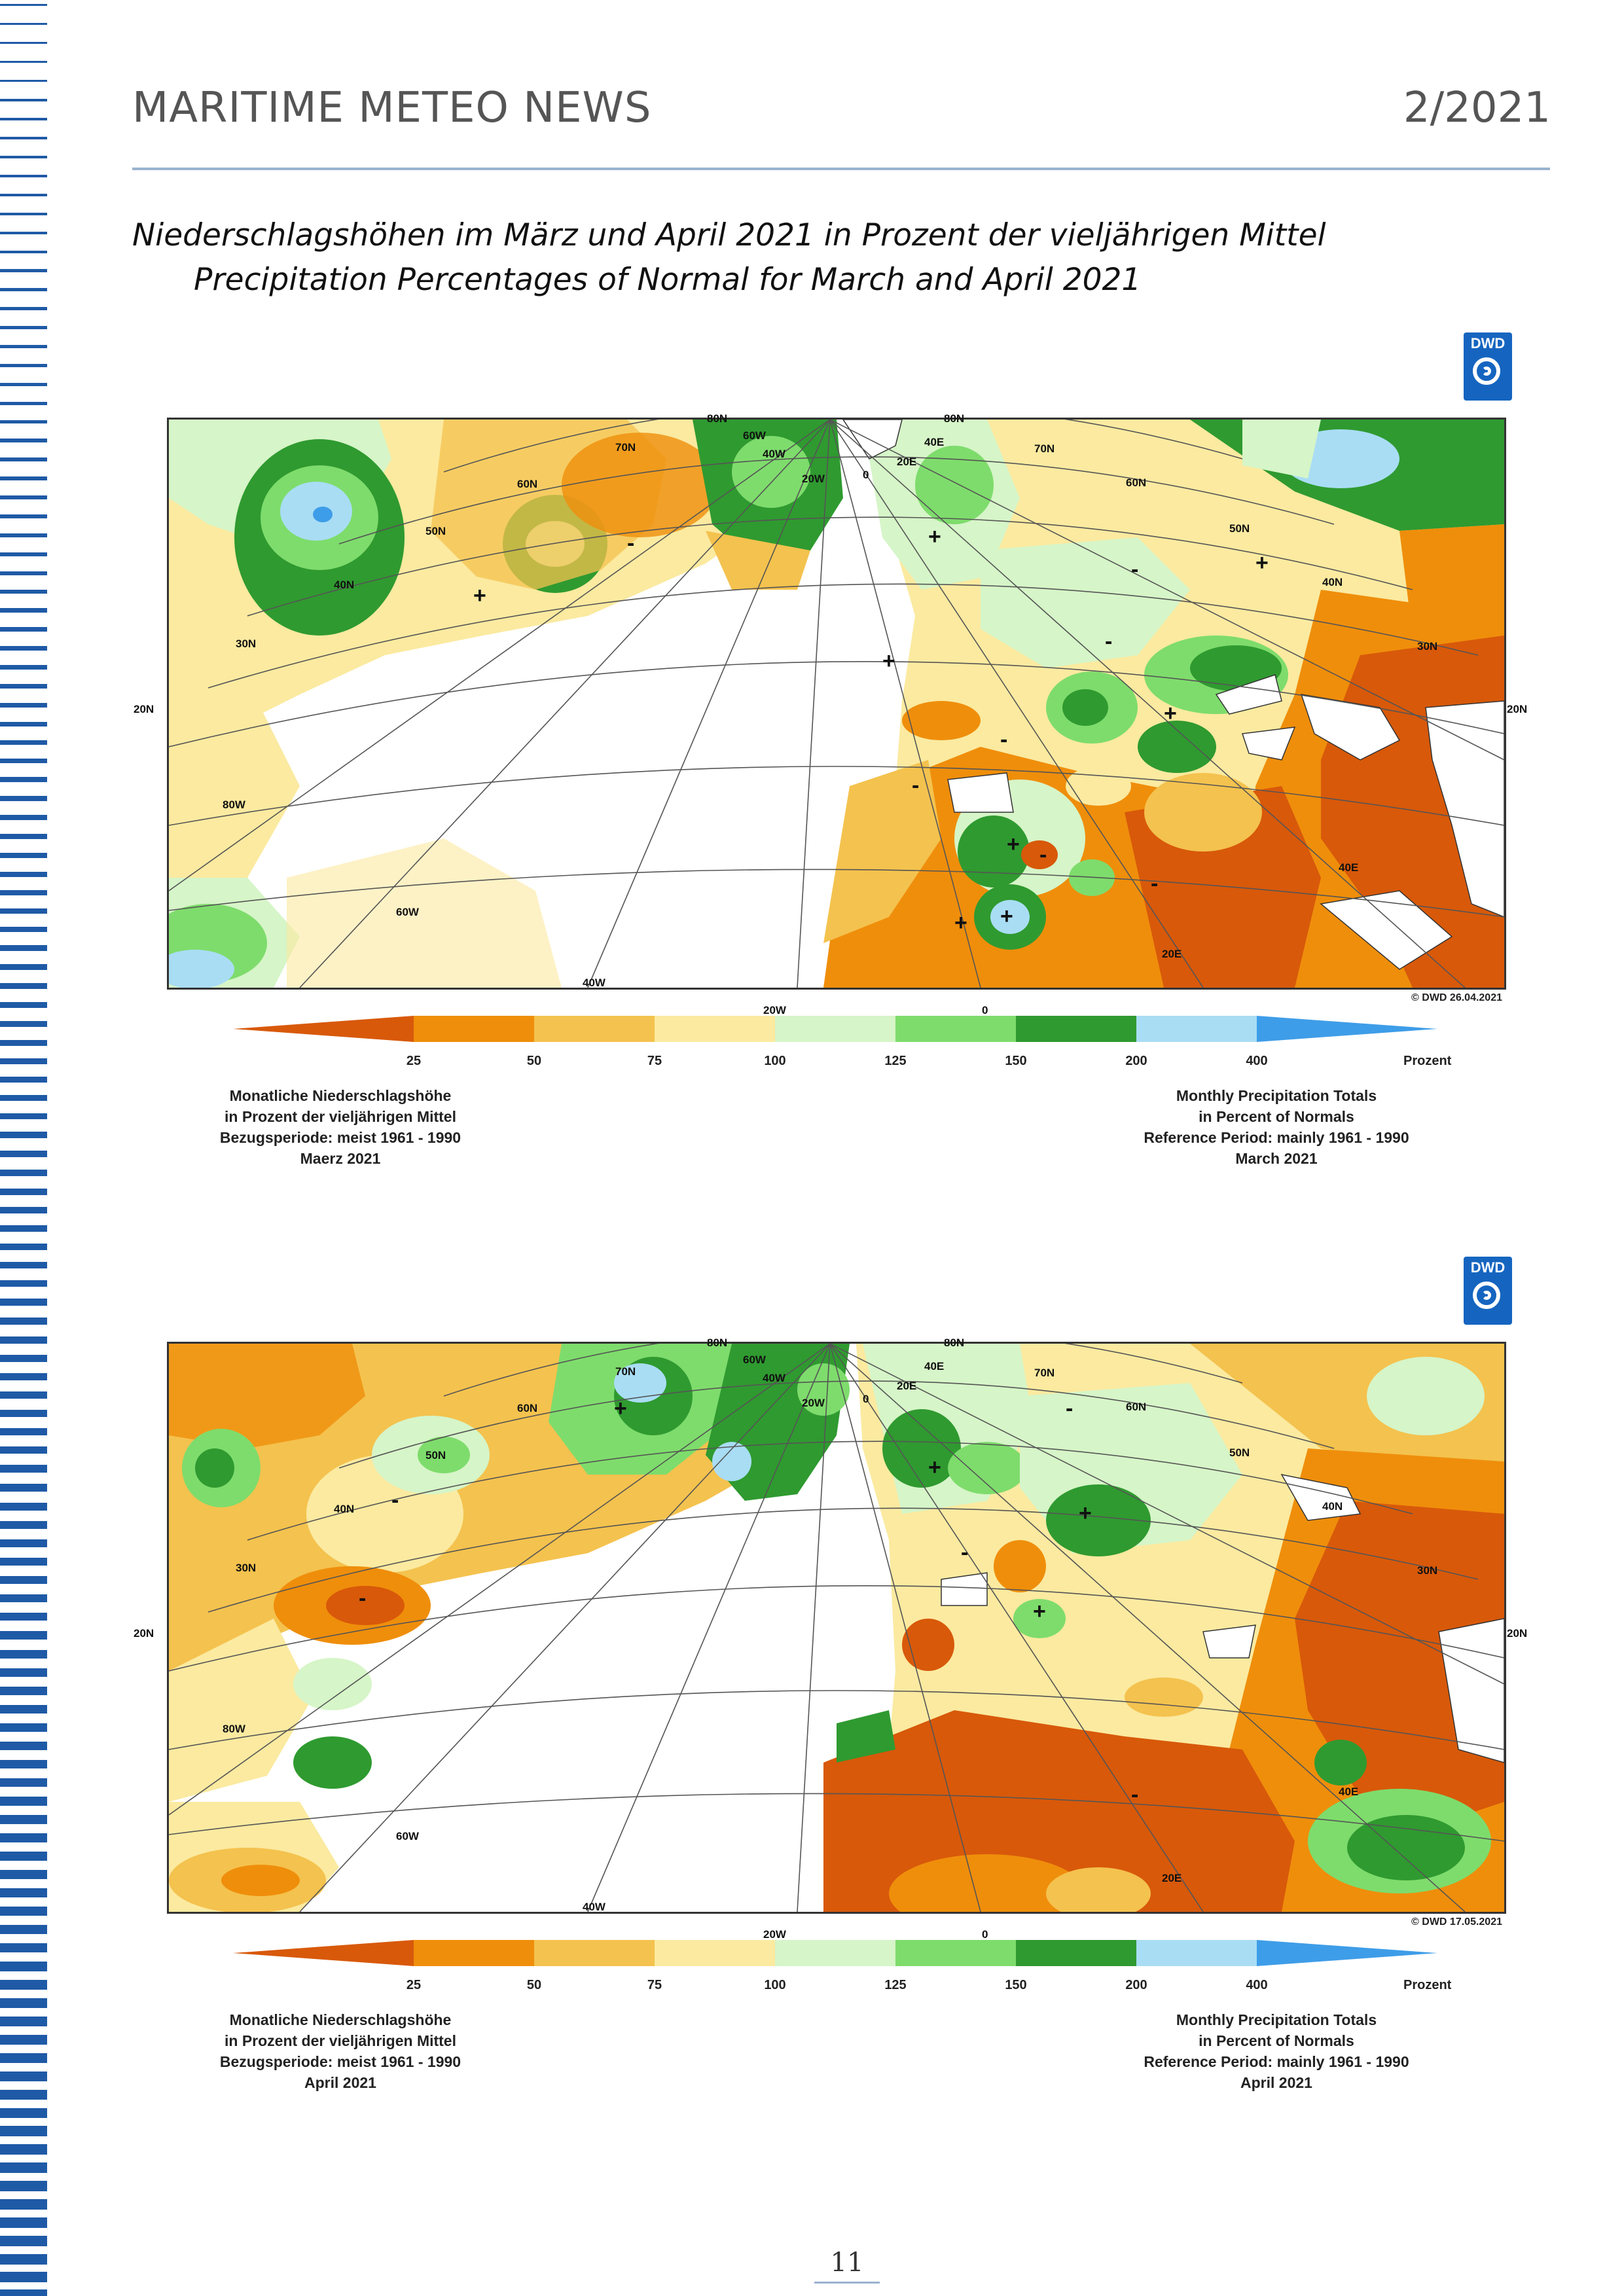 This screenshot has height=2296, width=1624. I want to click on label-80n-a: 80N, so click(717, 418).